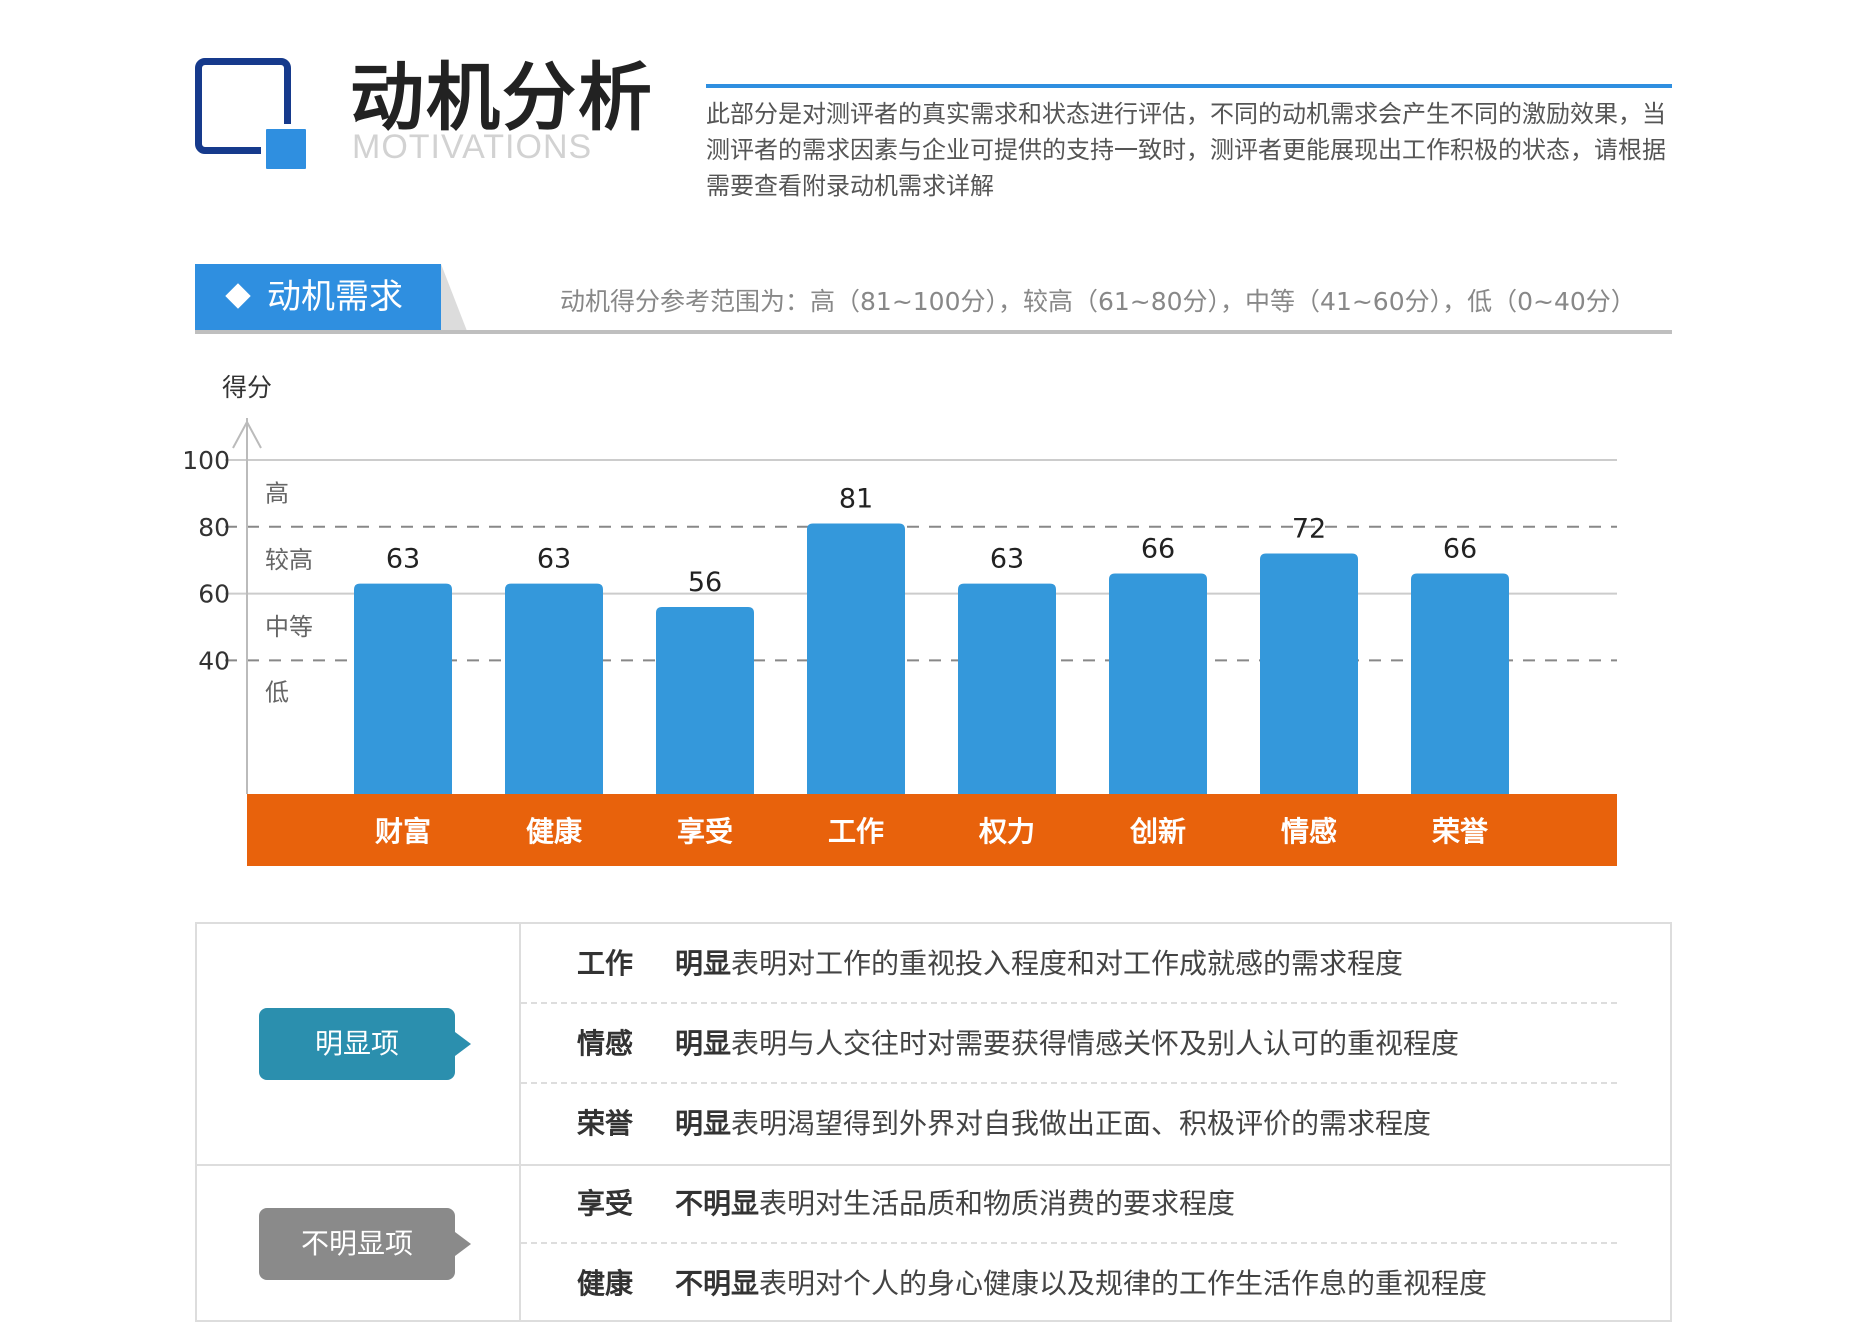 Image resolution: width=1851 pixels, height=1342 pixels. I want to click on category-label: 权力, so click(1006, 831).